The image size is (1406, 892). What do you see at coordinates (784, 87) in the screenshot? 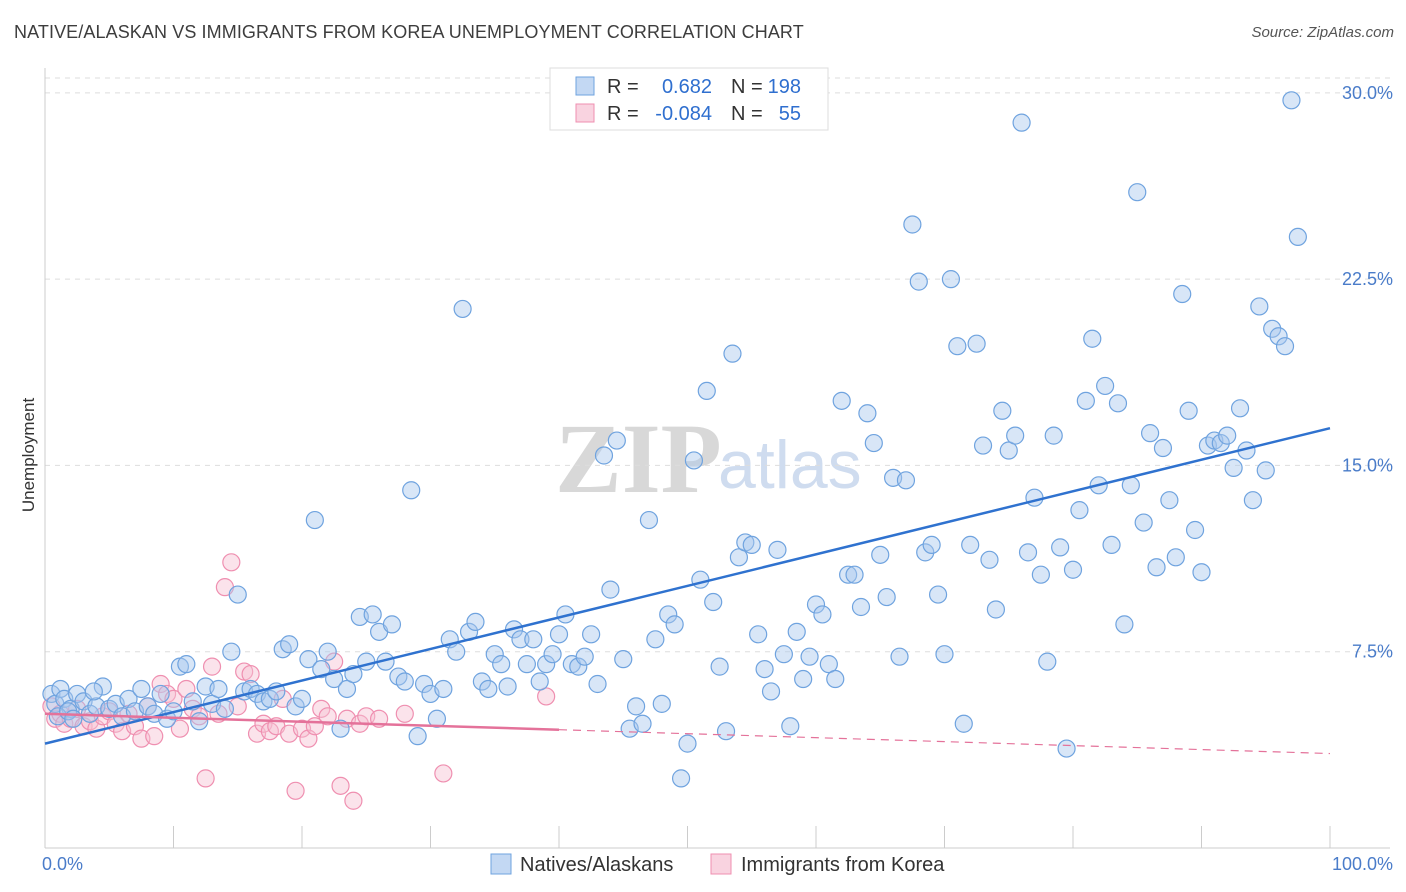
I see `stats-n-value: 198` at bounding box center [784, 87].